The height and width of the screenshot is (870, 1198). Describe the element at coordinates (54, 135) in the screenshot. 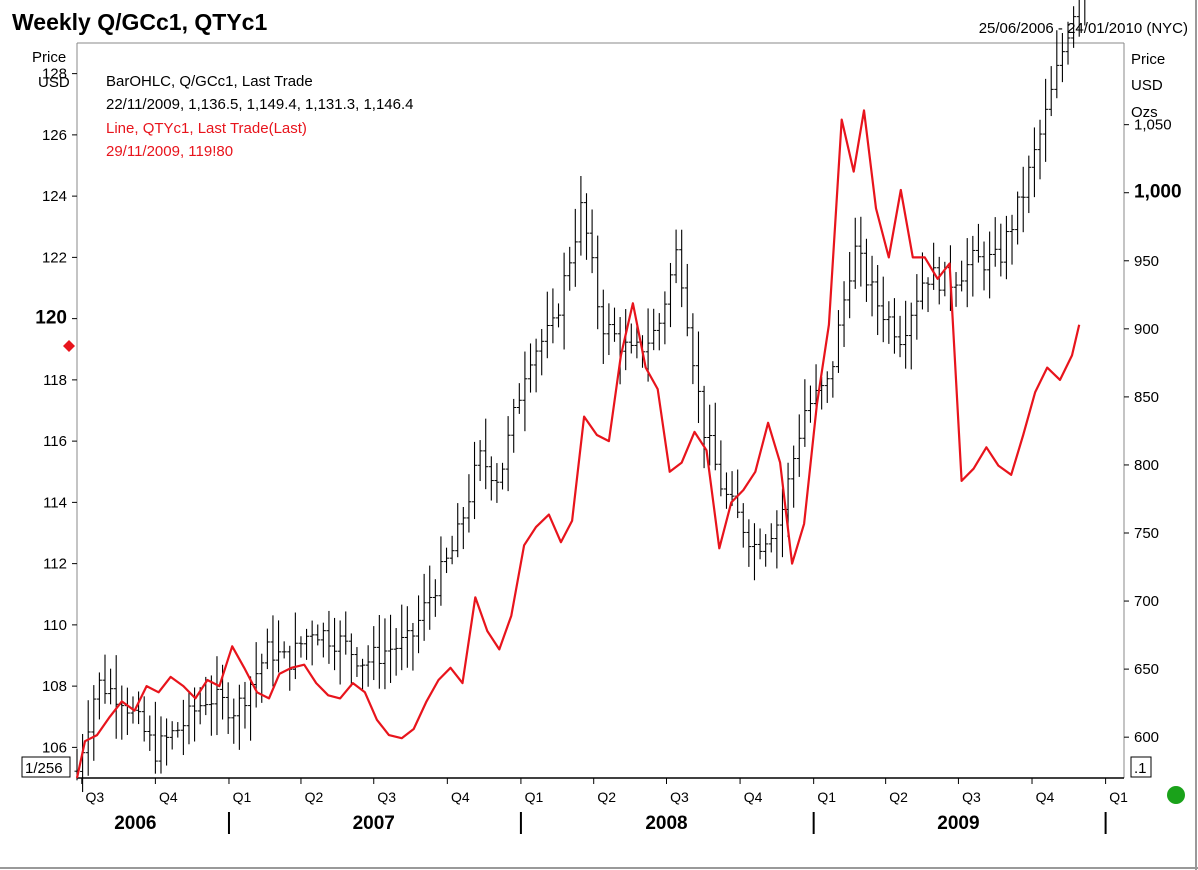

I see `left-tick-label: 126` at that location.